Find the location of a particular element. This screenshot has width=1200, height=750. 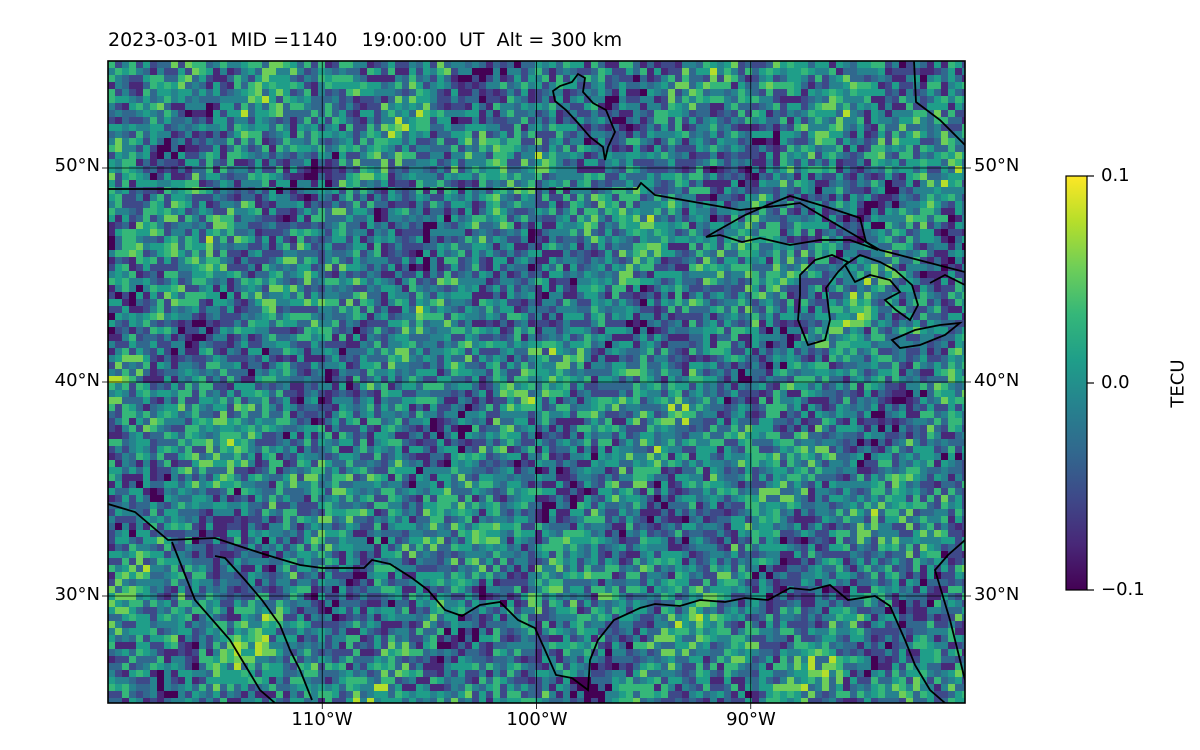

us-canada-border is located at coordinates (536, 227).